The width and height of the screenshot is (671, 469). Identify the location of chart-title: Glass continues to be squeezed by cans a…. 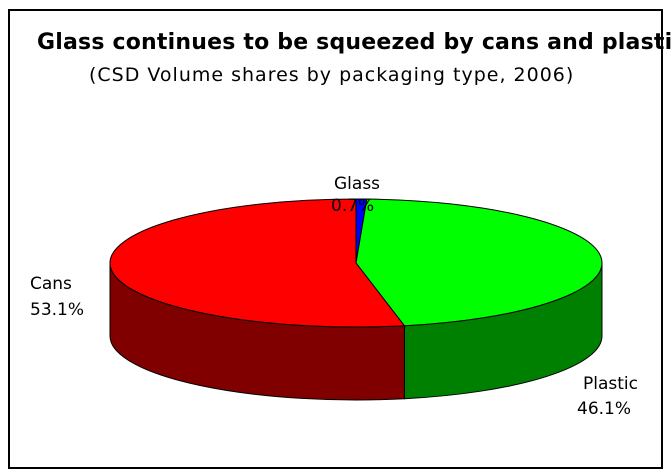
(354, 42).